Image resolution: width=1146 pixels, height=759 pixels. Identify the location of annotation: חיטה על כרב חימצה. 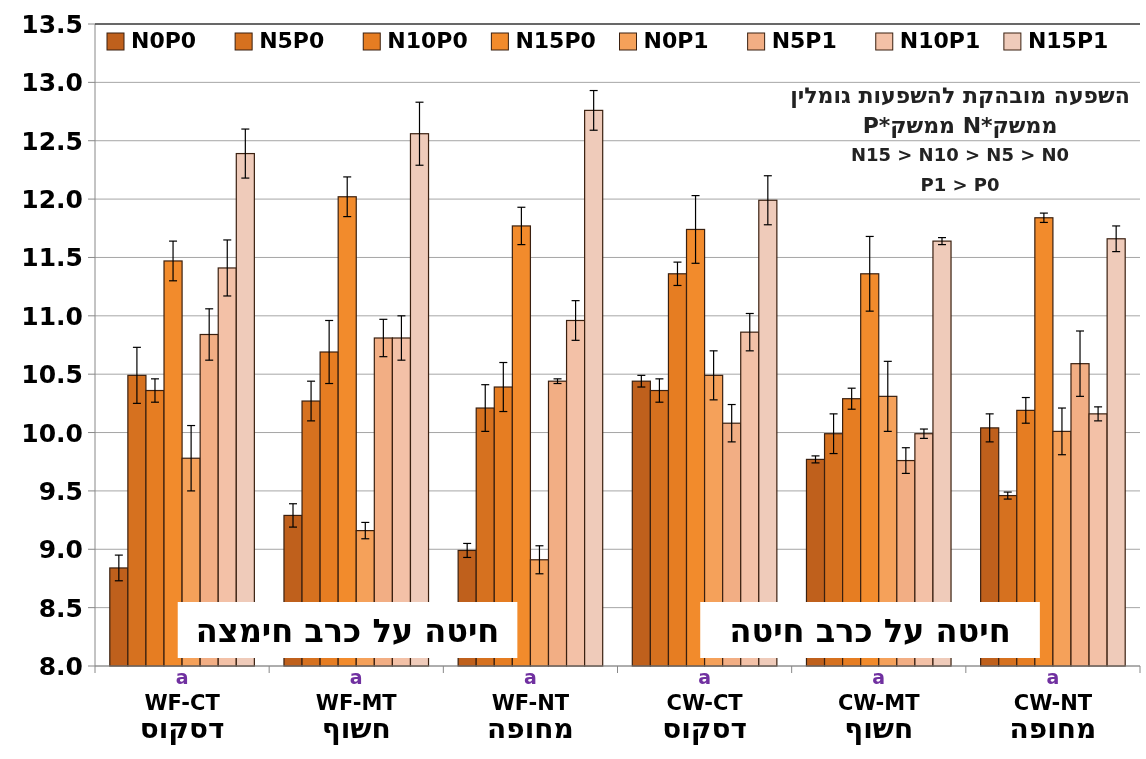
(347, 631).